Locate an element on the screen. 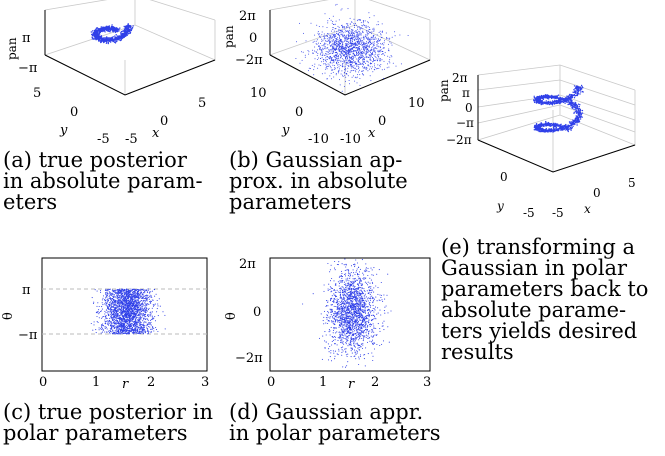 This screenshot has height=456, width=665. caption-c-line: (c) true posterior in is located at coordinates (108, 412).